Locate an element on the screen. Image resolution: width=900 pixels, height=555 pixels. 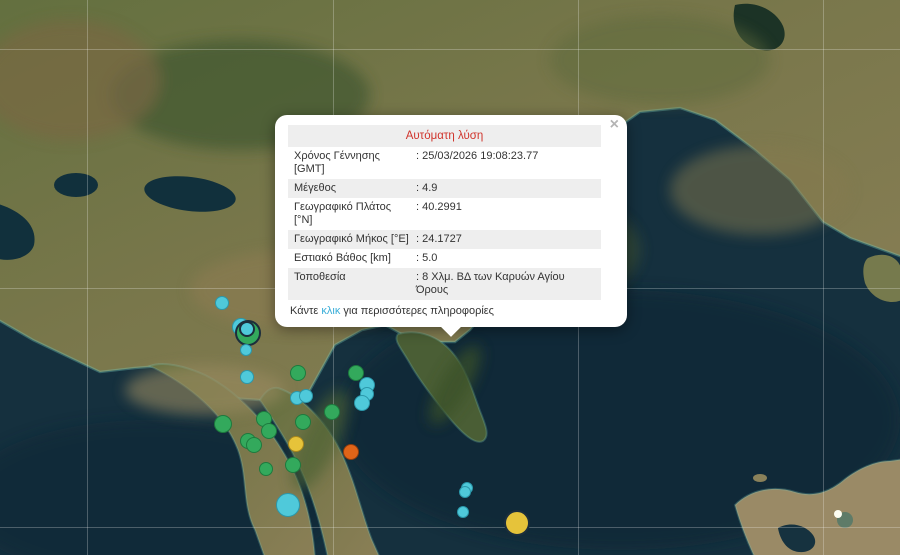
popup-row-label: Μέγεθος is located at coordinates (315, 188).